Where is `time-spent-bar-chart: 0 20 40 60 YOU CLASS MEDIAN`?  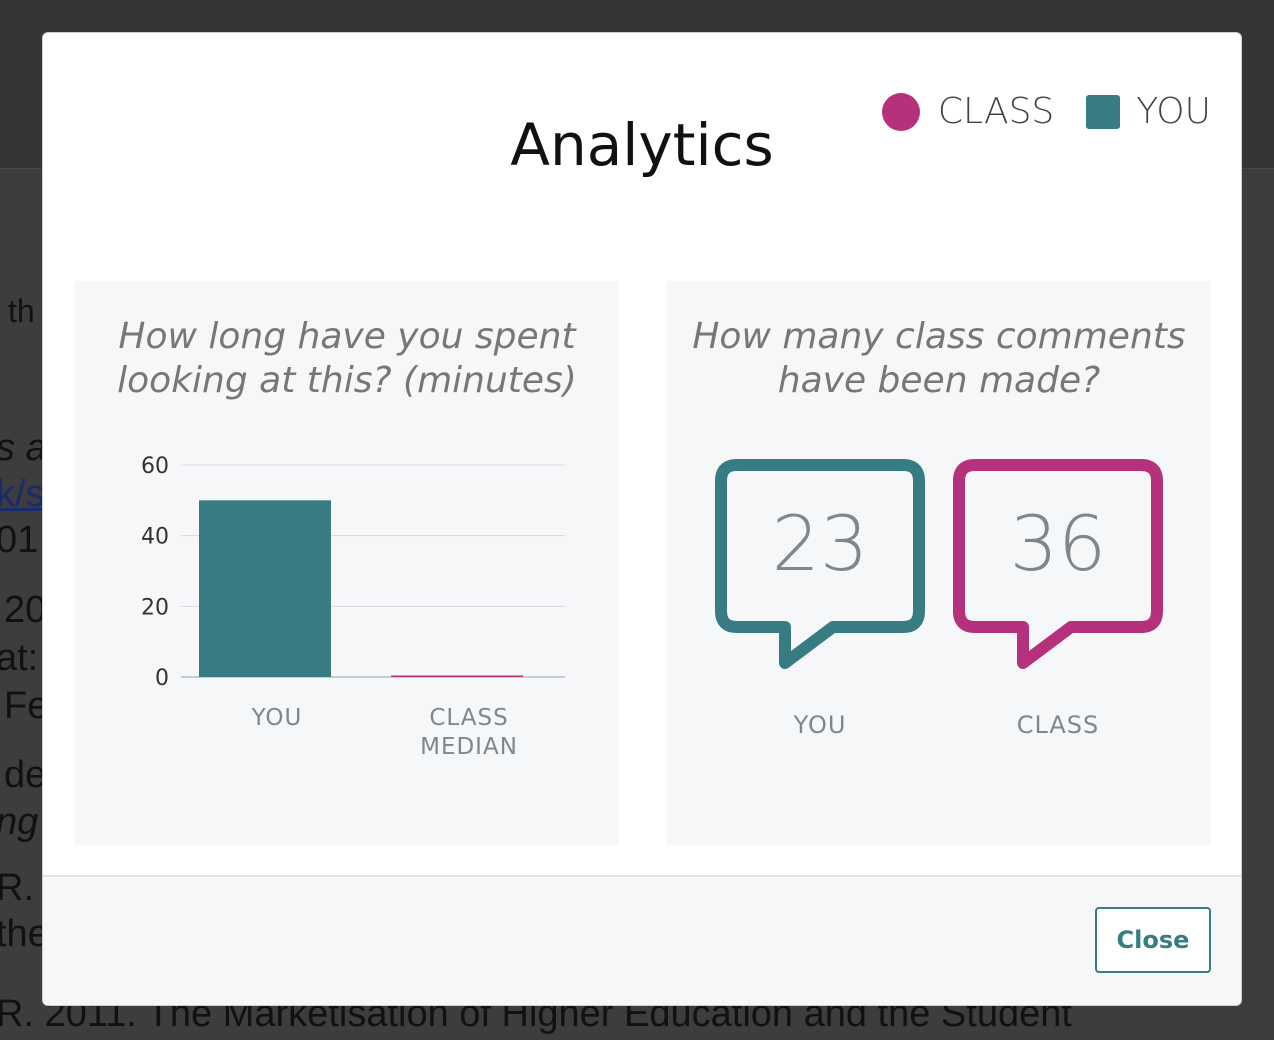 time-spent-bar-chart: 0 20 40 60 YOU CLASS MEDIAN is located at coordinates (353, 607).